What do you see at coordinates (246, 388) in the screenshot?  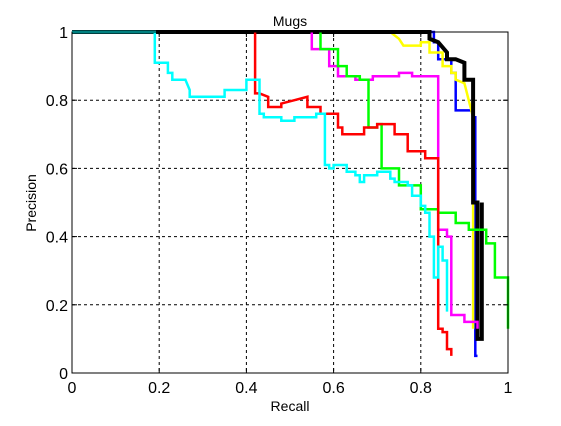 I see `x-tick-label: 0.4` at bounding box center [246, 388].